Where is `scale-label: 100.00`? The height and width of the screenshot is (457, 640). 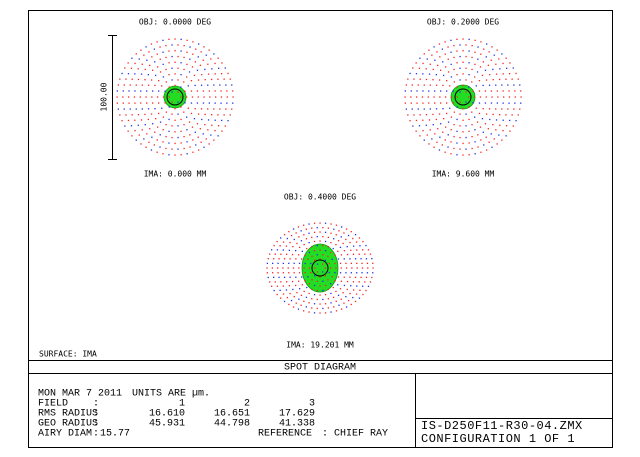
scale-label: 100.00 is located at coordinates (104, 96).